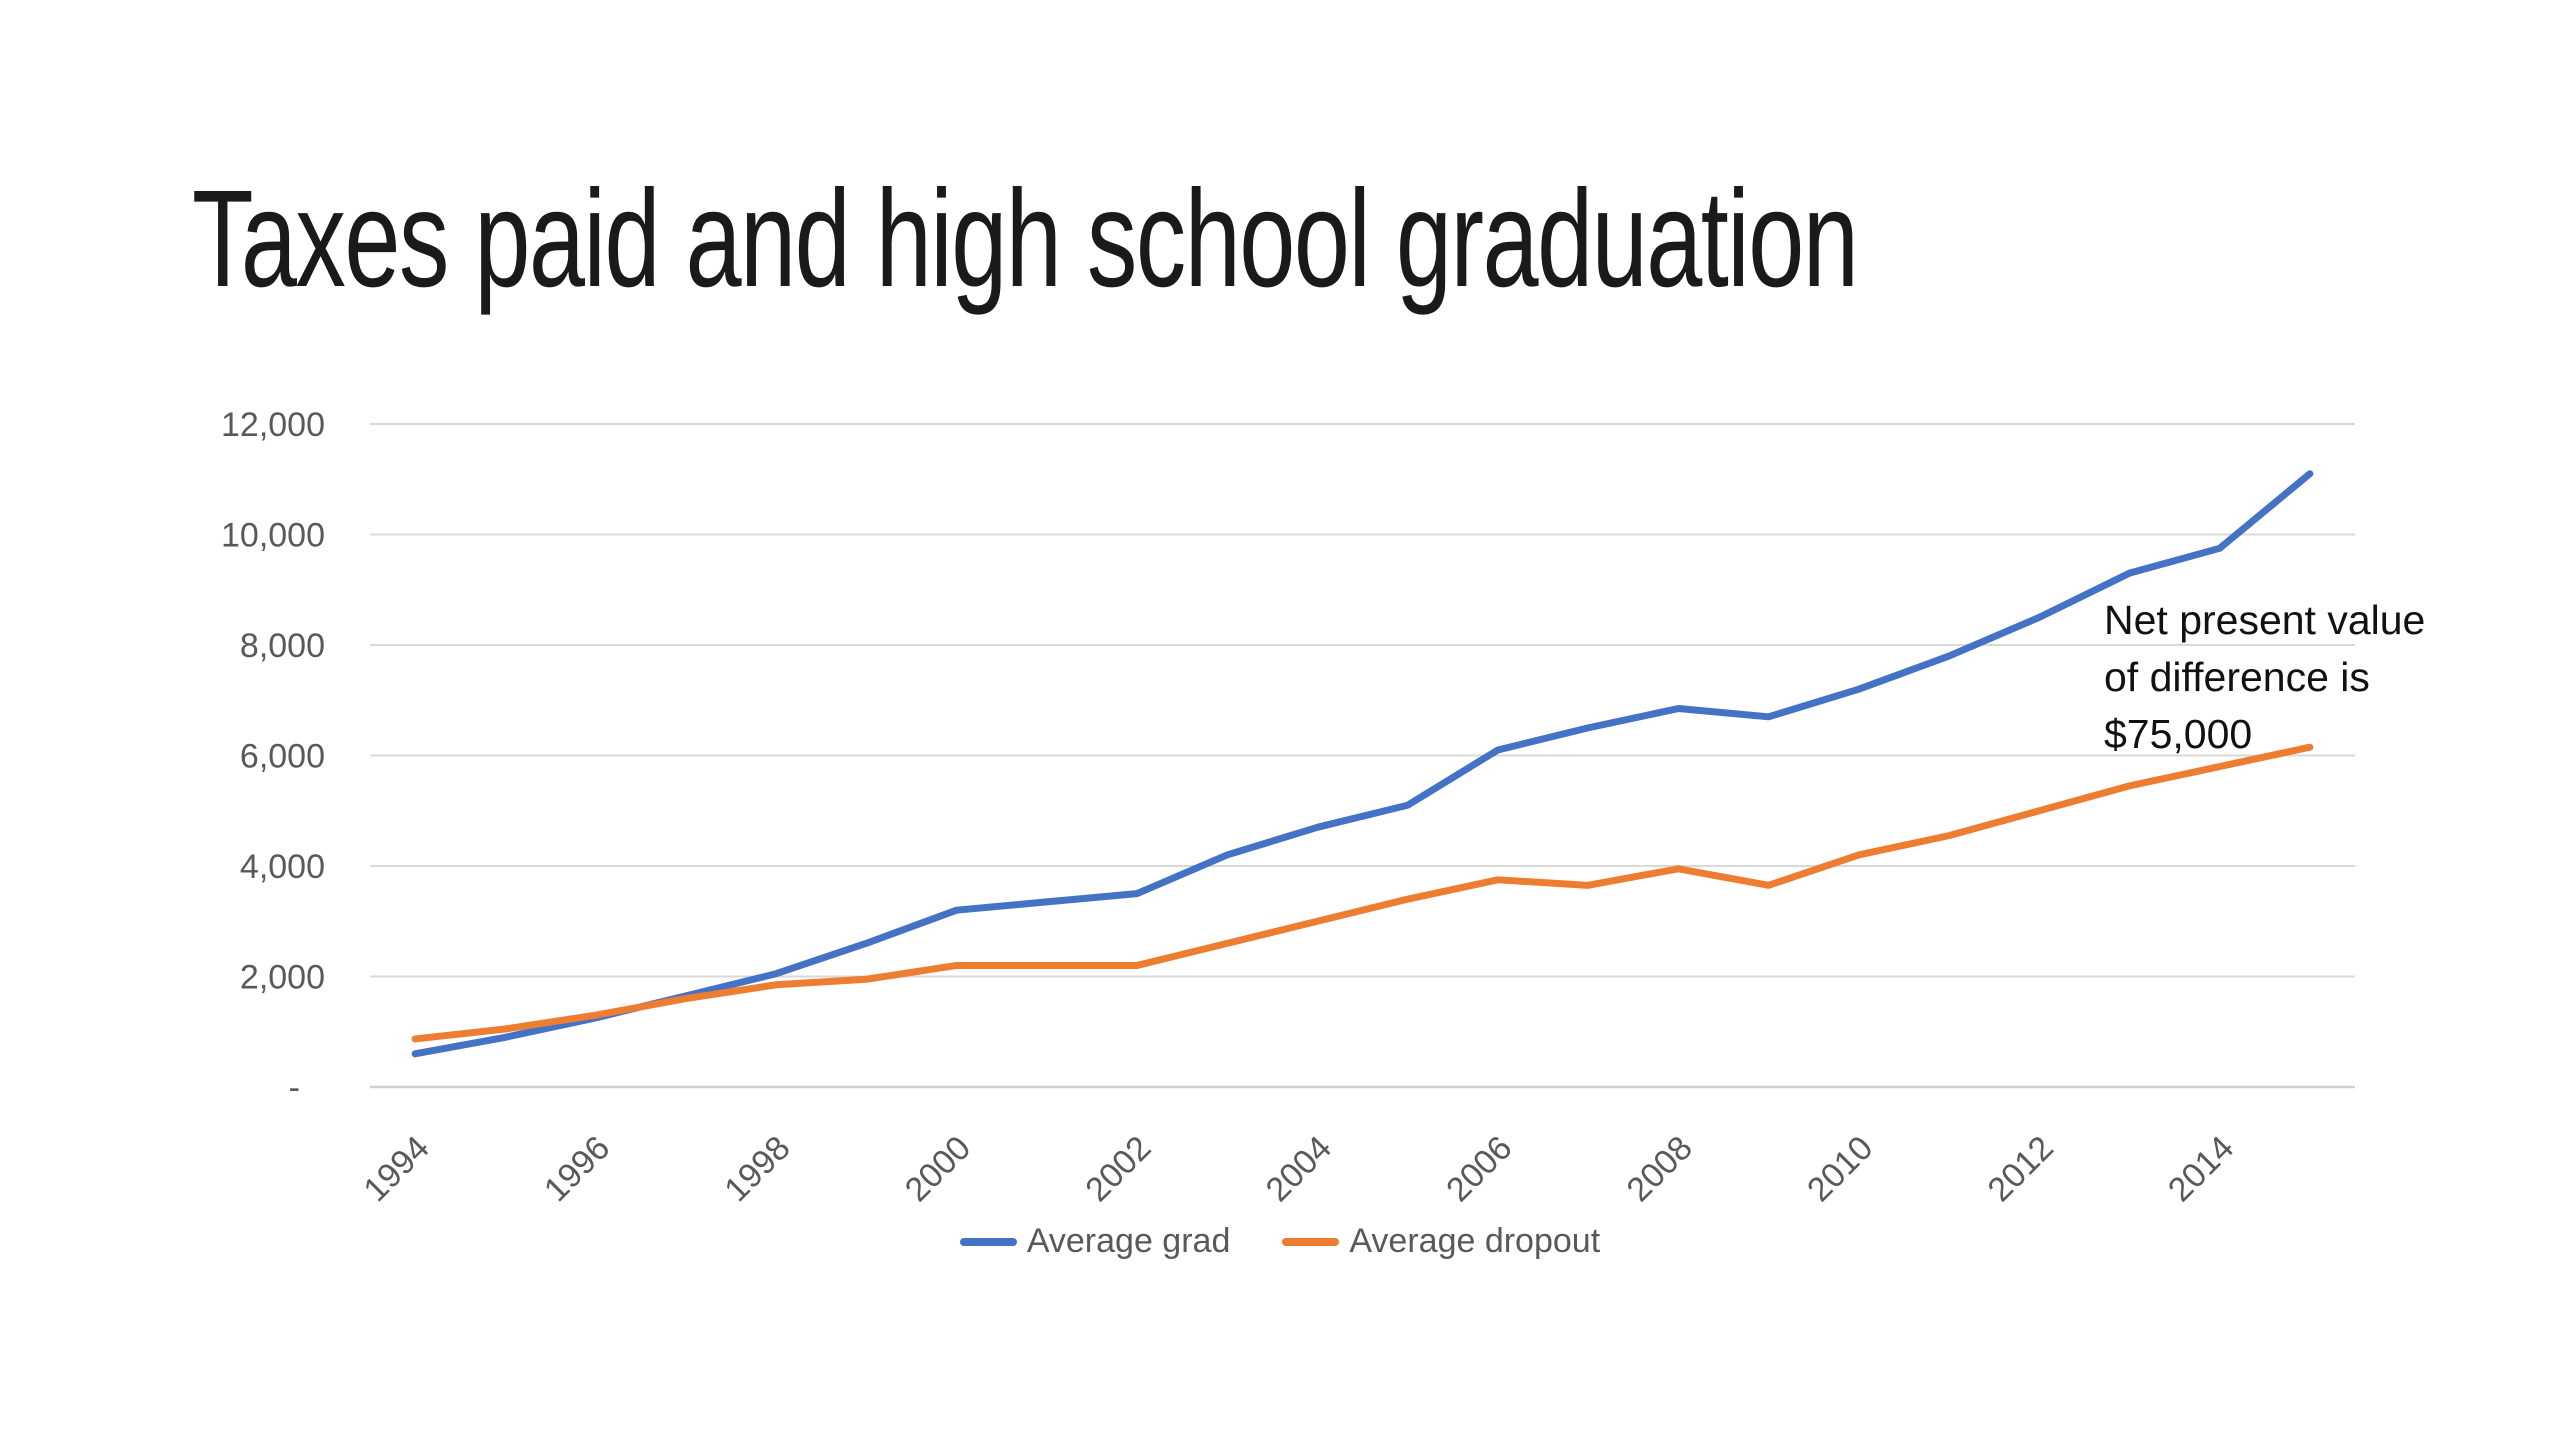  What do you see at coordinates (282, 867) in the screenshot?
I see `y-tick-label: 4,000` at bounding box center [282, 867].